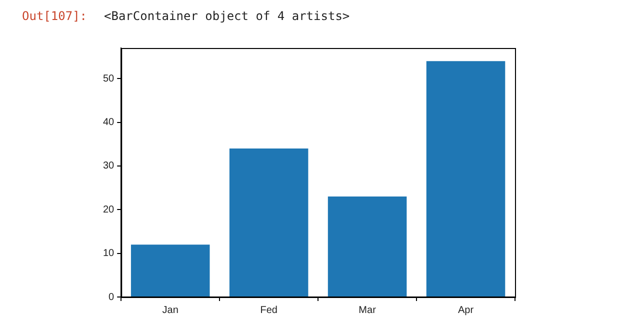  Describe the element at coordinates (466, 310) in the screenshot. I see `x-tick-label: Apr` at that location.